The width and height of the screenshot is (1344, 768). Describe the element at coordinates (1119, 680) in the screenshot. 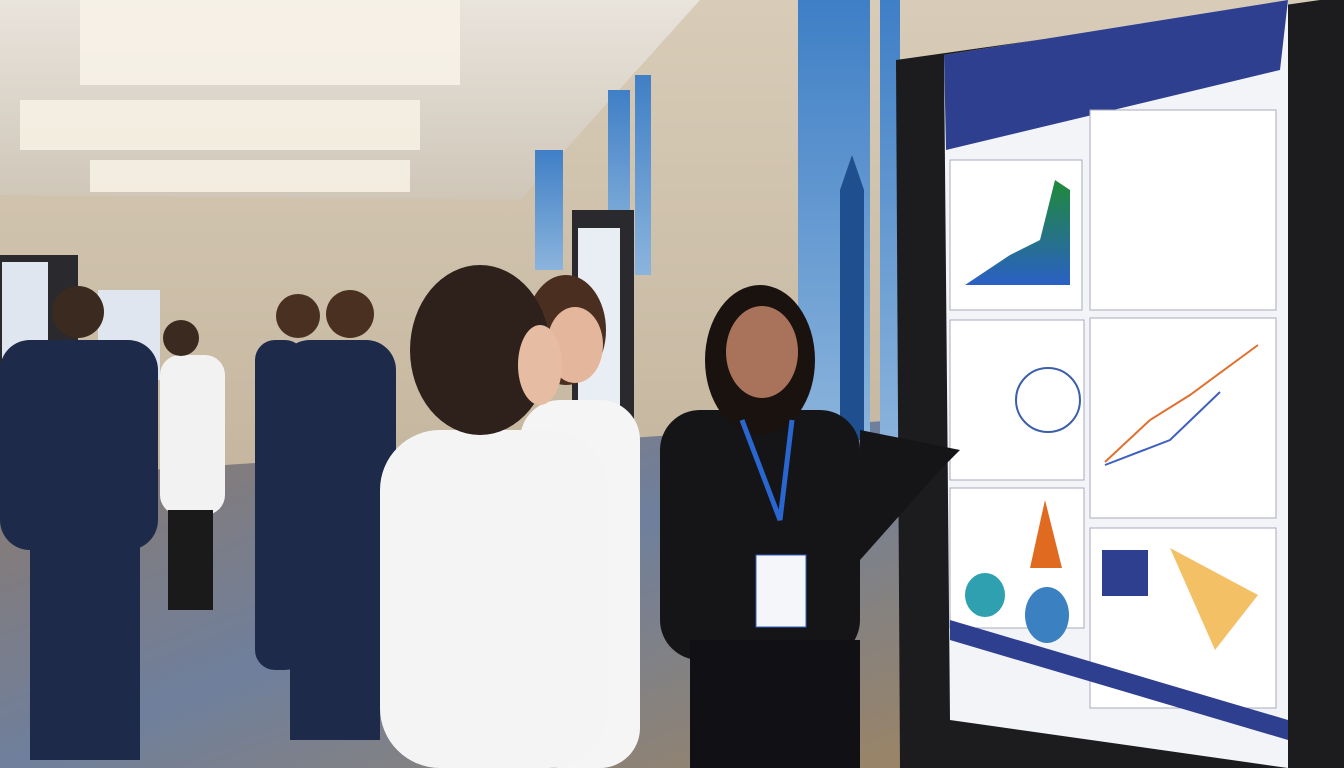

I see `poster-stripe` at that location.